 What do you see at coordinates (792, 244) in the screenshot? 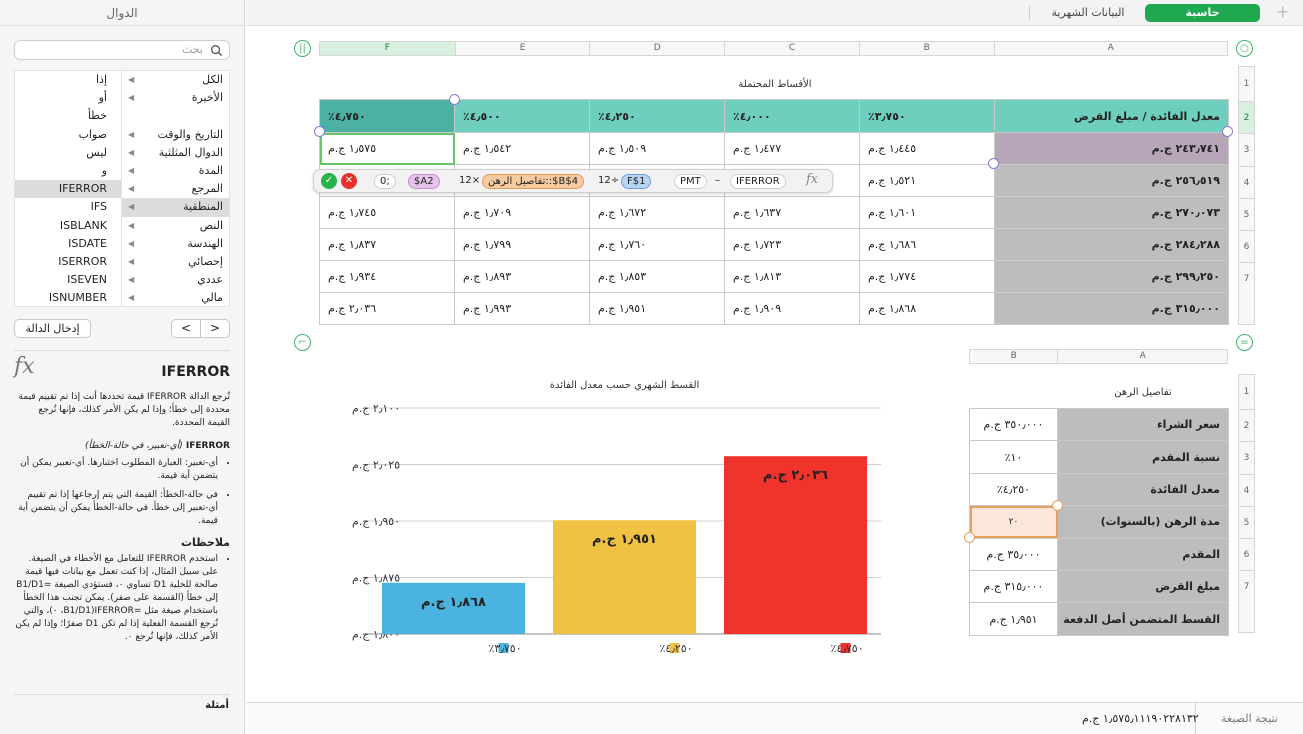
I see `payment-cell: ١٫٧٢٣ ج.م` at bounding box center [792, 244].